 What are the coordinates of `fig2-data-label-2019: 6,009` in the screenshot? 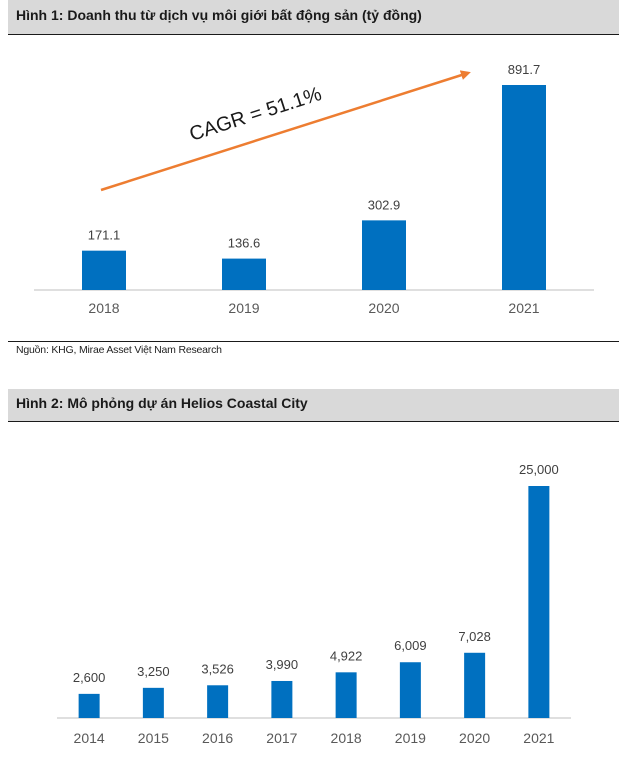 It's located at (410, 645).